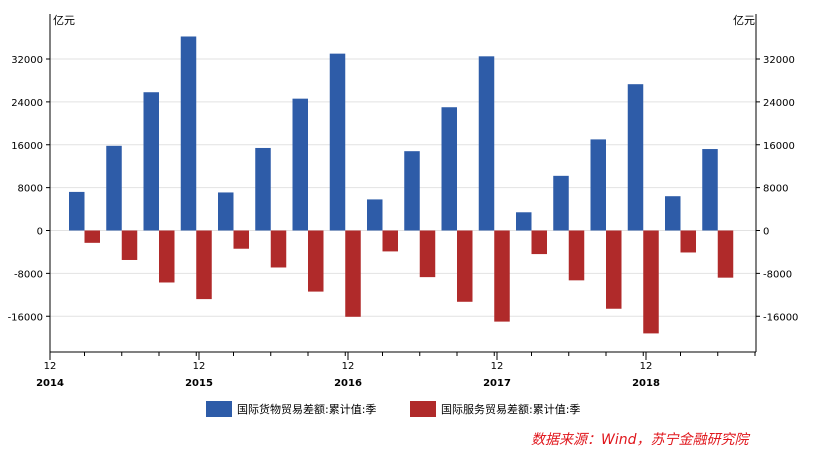 The height and width of the screenshot is (454, 816). I want to click on y-tick-label-right: -8000, so click(777, 274).